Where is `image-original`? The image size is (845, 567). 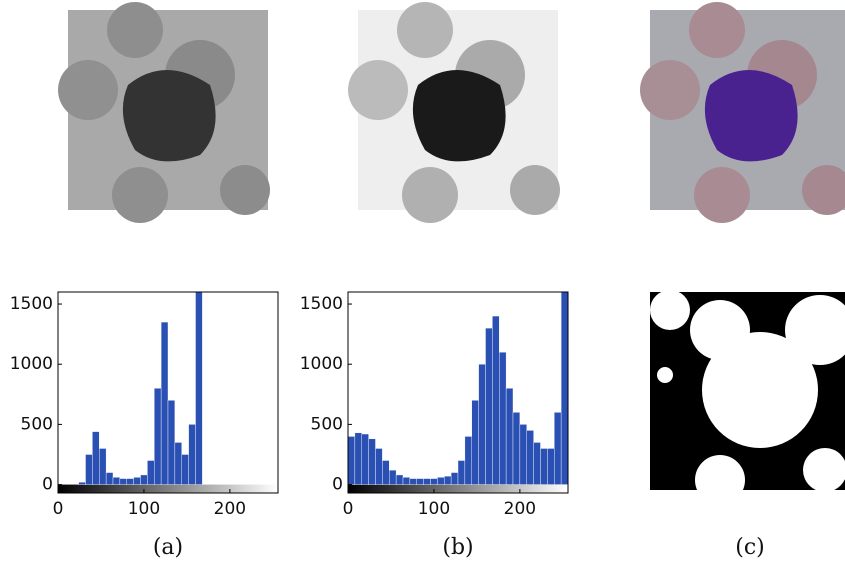 image-original is located at coordinates (164, 112).